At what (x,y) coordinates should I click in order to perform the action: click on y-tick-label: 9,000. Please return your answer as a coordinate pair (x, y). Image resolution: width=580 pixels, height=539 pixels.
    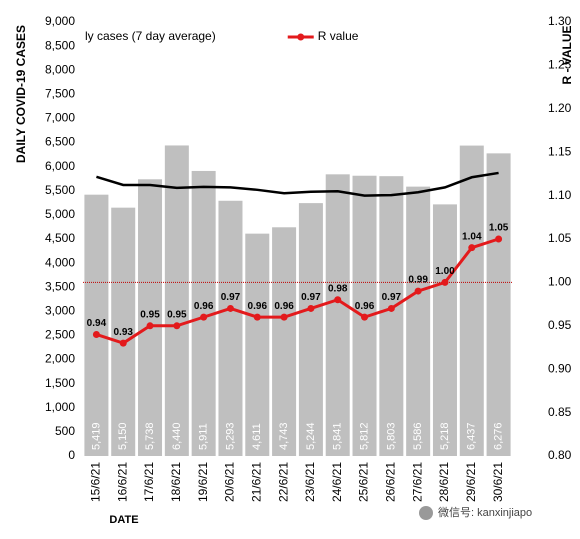
    Looking at the image, I should click on (60, 21).